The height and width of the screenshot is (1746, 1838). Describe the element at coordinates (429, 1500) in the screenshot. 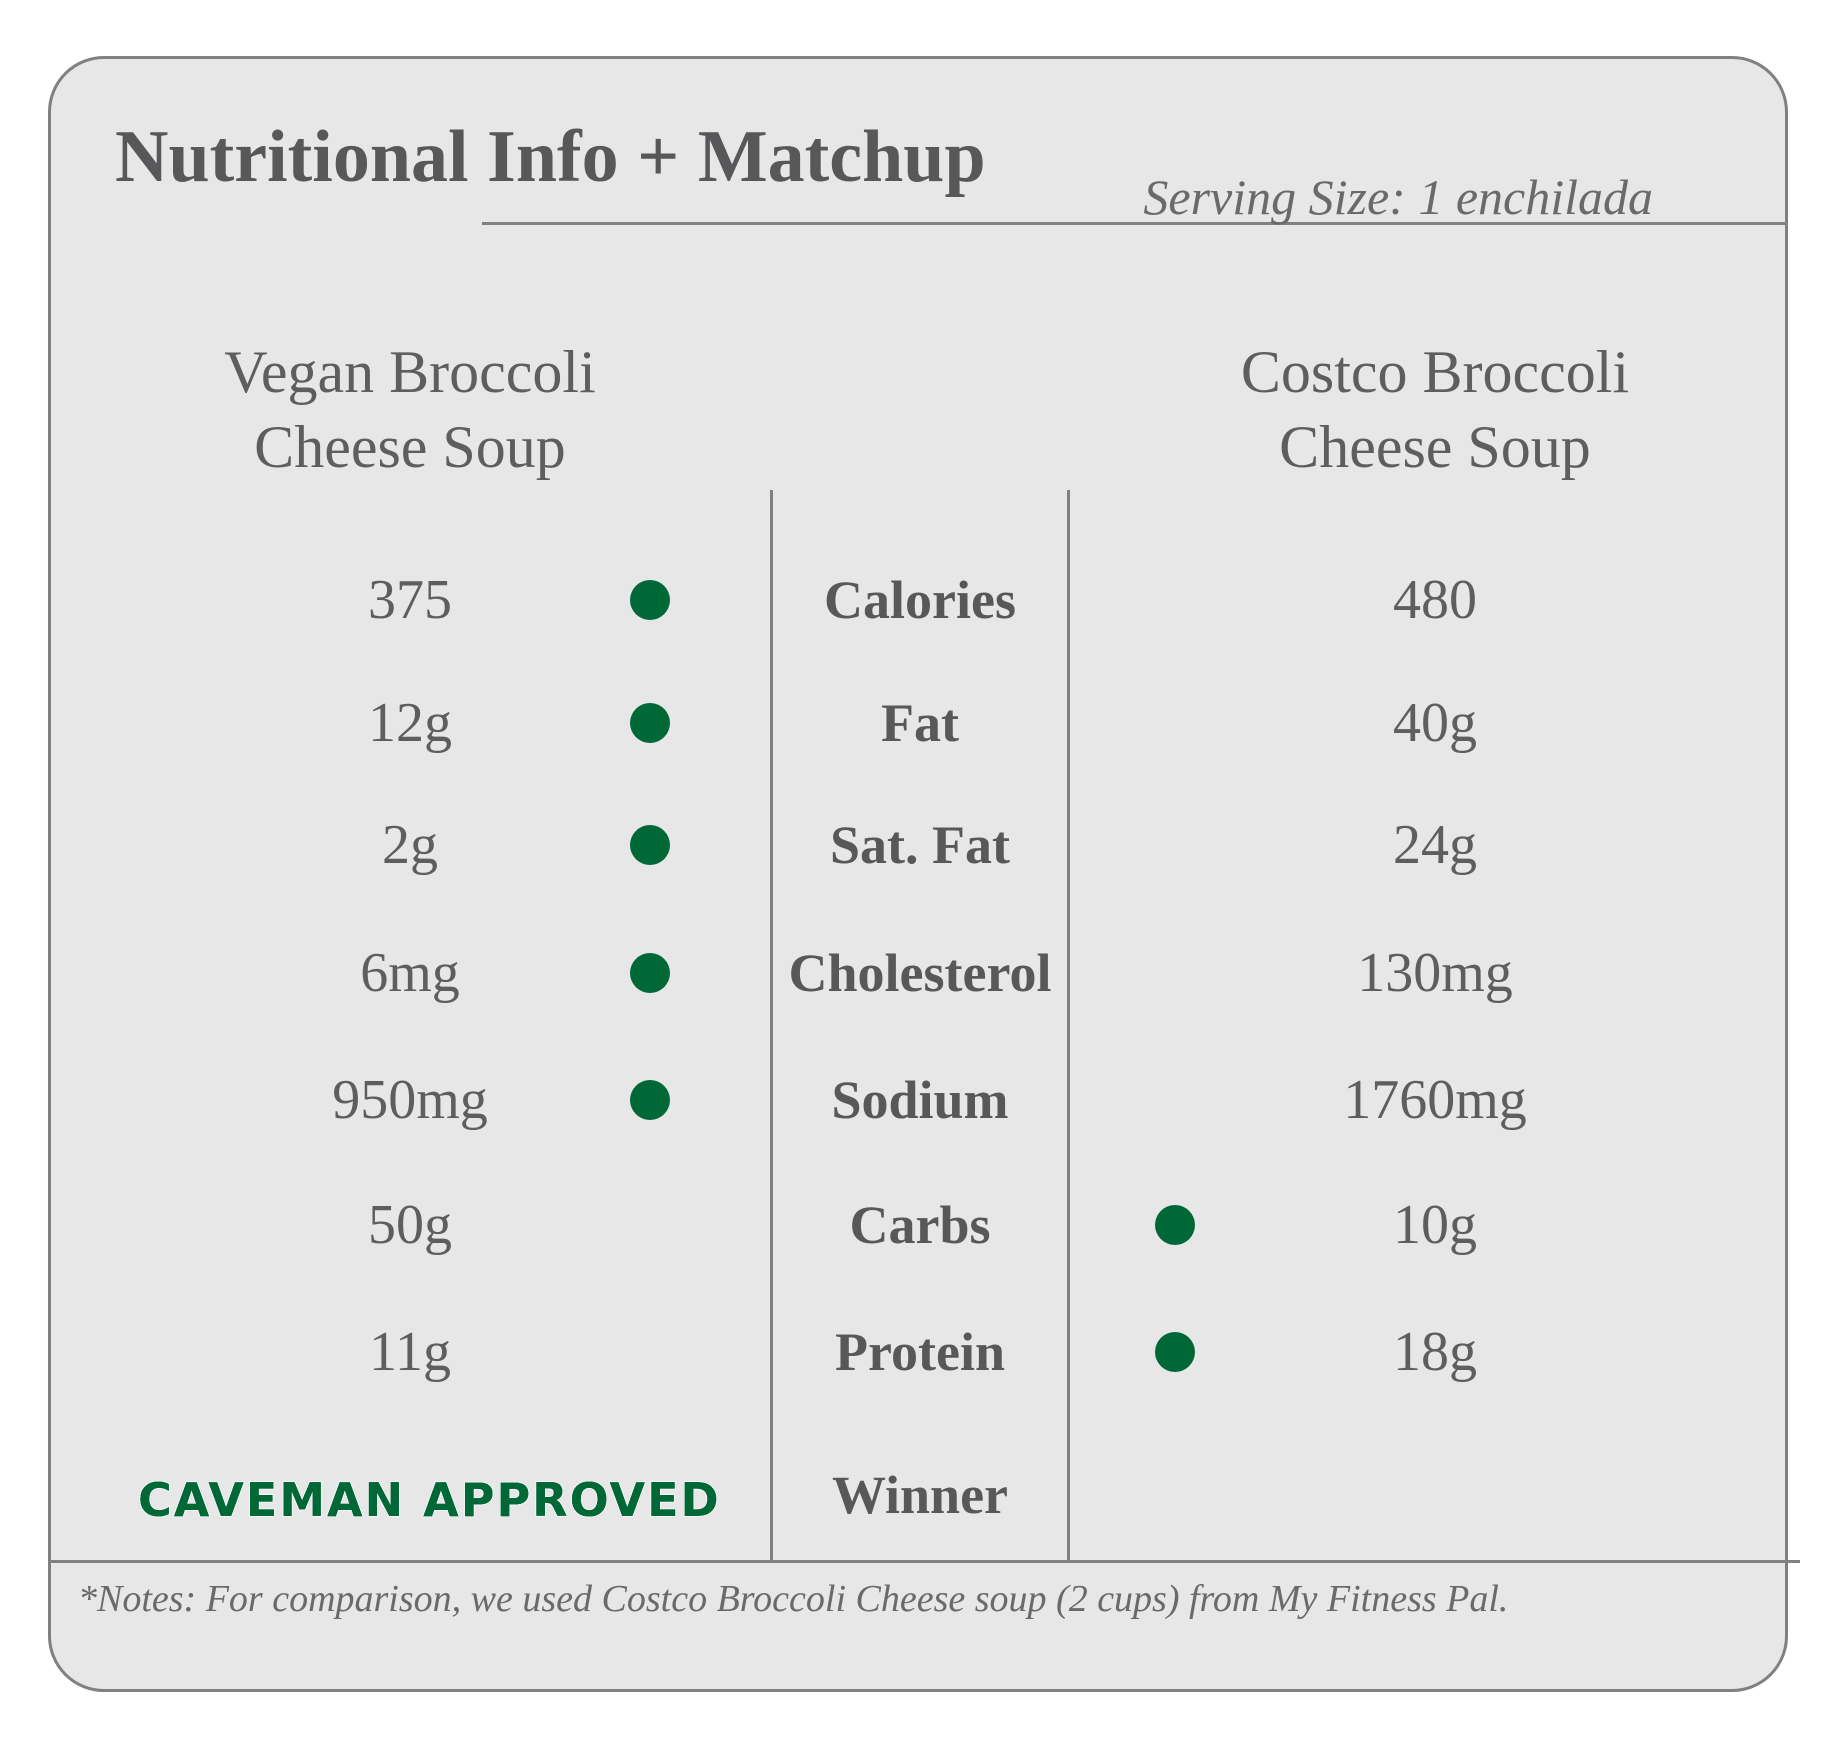

I see `caveman-approved-badge: CAVEMAN APPROVED` at that location.